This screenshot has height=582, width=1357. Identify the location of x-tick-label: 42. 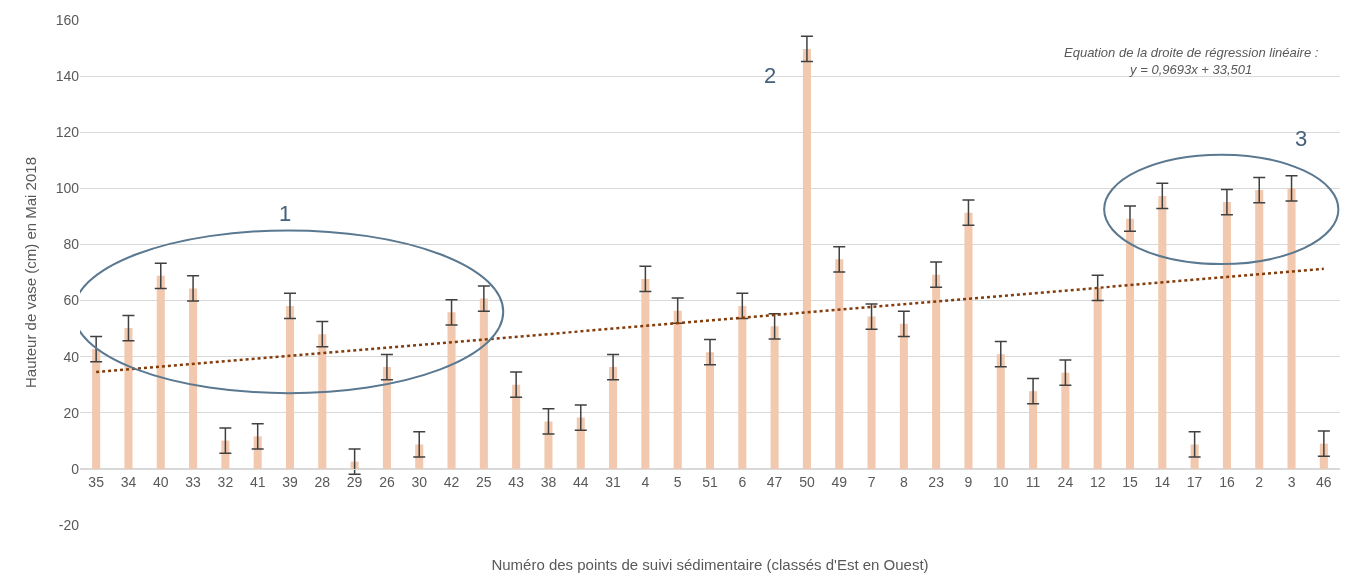
(451, 481).